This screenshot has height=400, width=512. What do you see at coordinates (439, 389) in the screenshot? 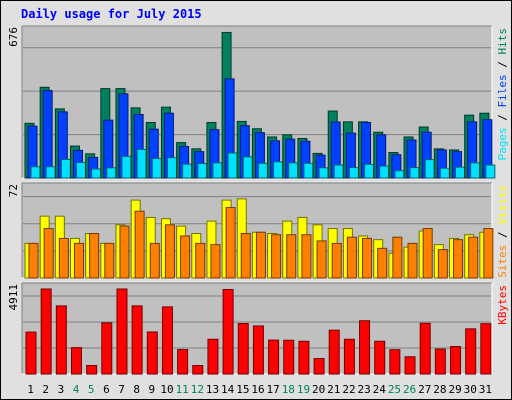
I see `x-tick-label-day-28: 28` at bounding box center [439, 389].